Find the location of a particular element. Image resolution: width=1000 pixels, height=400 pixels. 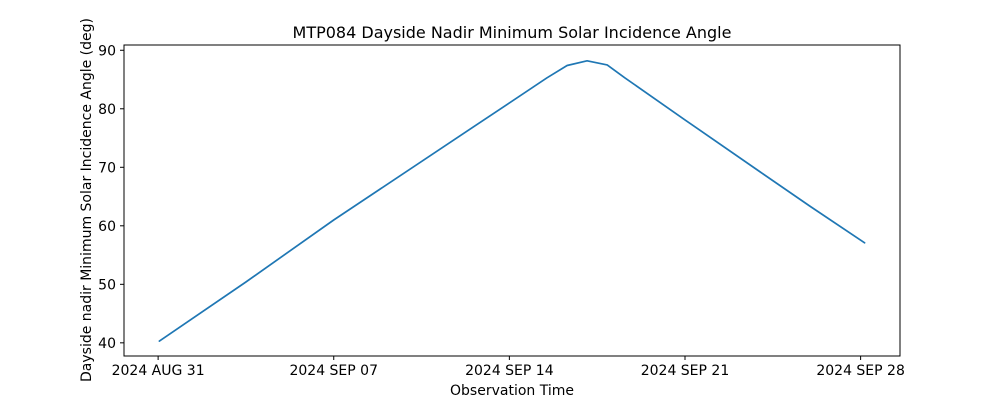

x-tick-label: 2024 SEP 21 is located at coordinates (685, 371).